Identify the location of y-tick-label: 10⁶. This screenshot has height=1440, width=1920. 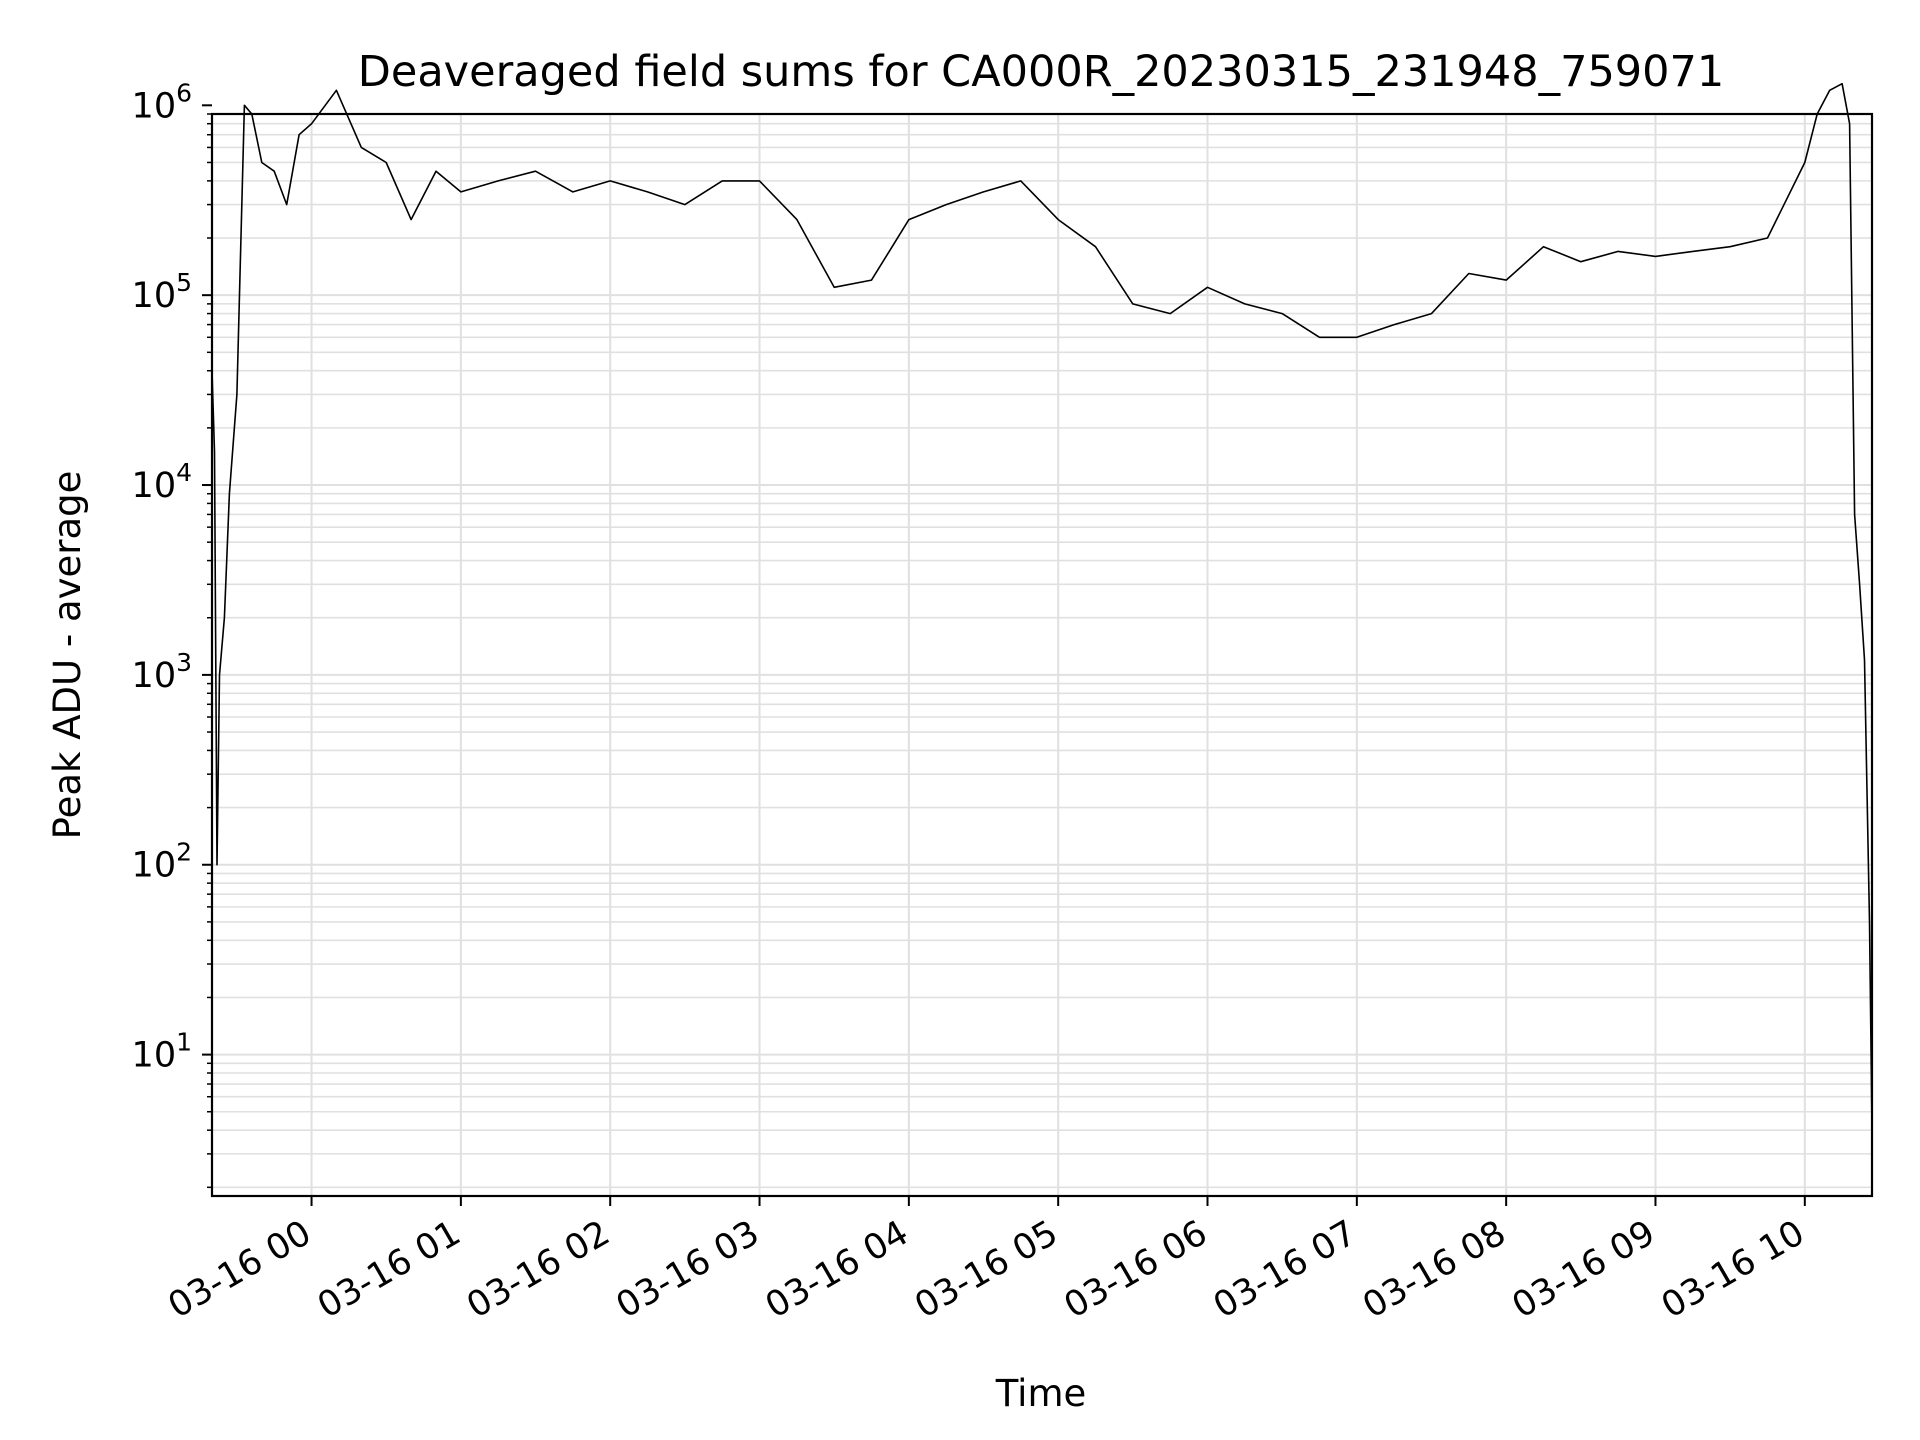
(162, 102).